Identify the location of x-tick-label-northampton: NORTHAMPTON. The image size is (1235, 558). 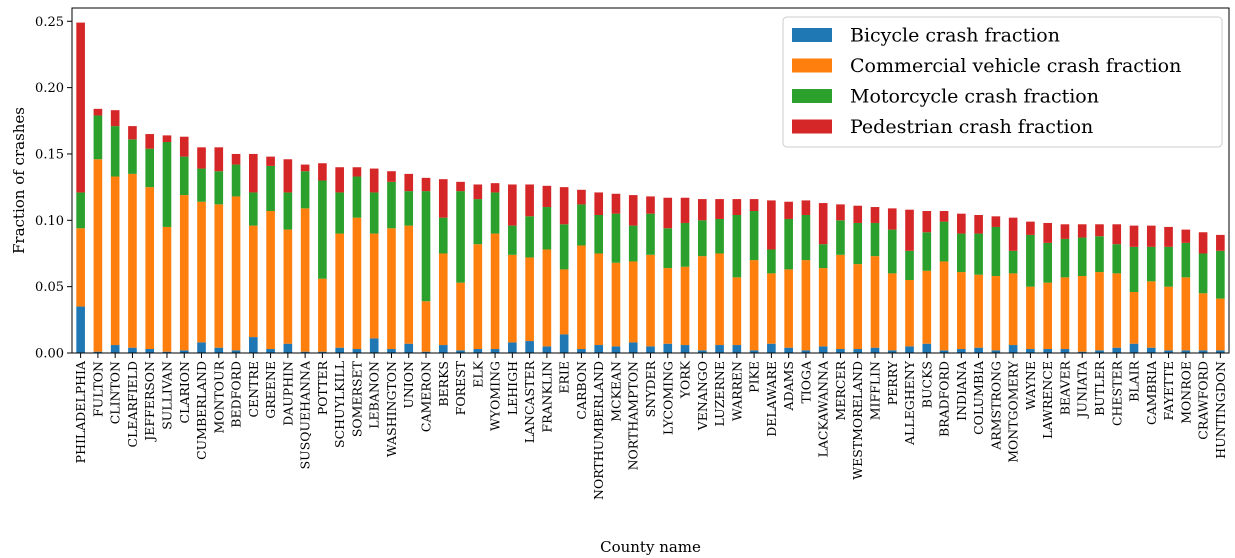
(633, 415).